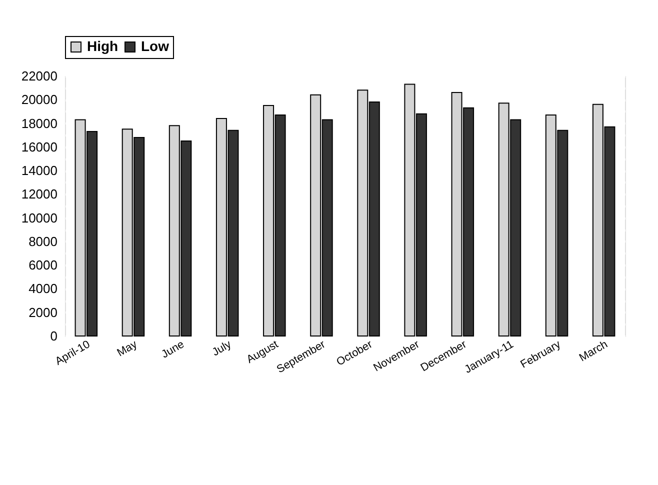 The width and height of the screenshot is (658, 485). What do you see at coordinates (155, 46) in the screenshot?
I see `legend-label: Low` at bounding box center [155, 46].